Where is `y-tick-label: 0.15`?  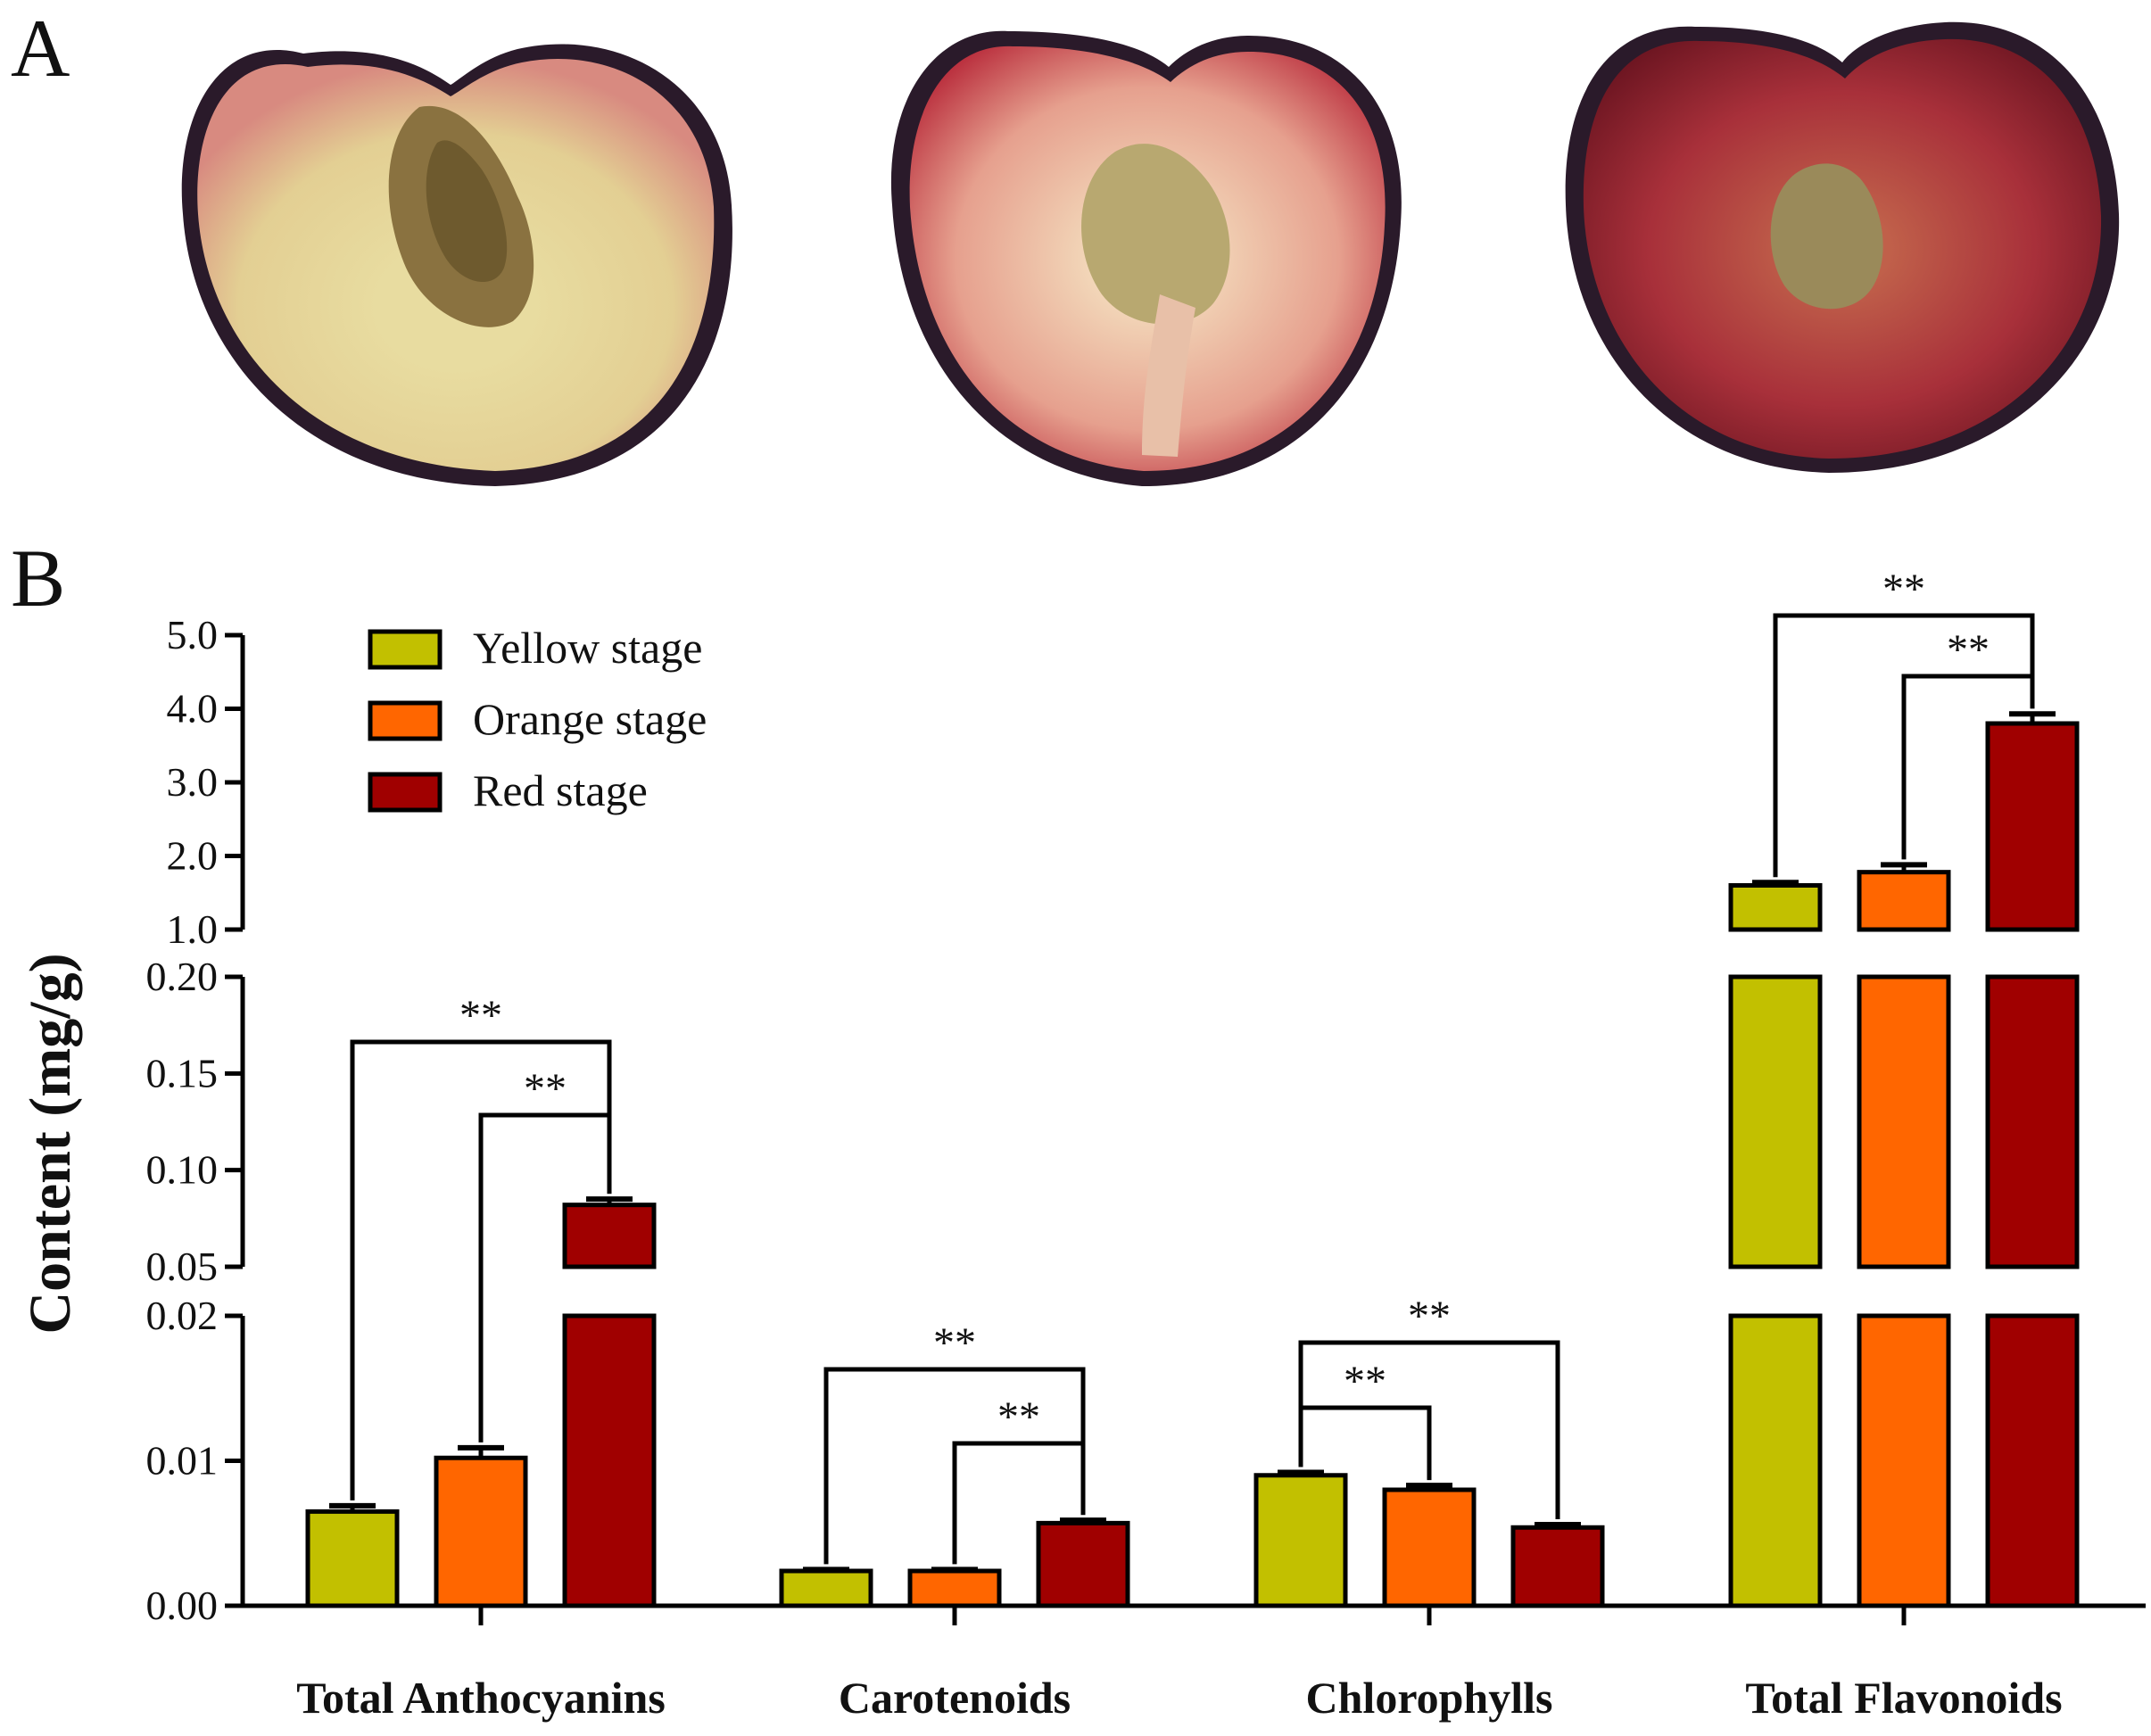
y-tick-label: 0.15 is located at coordinates (182, 1072).